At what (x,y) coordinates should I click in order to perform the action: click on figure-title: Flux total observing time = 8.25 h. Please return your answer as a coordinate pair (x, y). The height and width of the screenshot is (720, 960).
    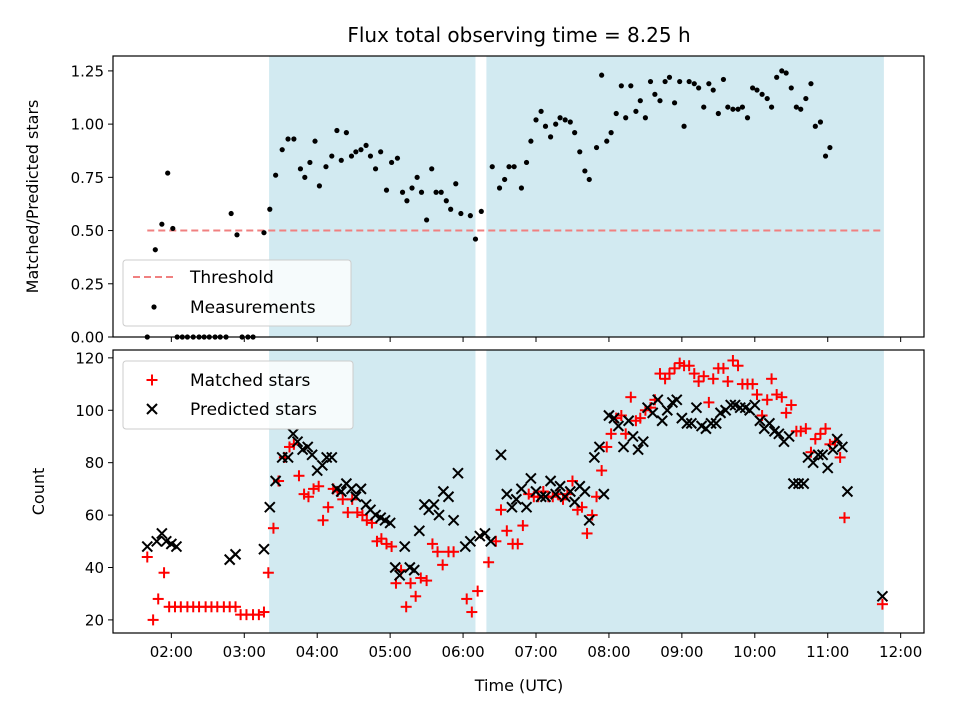
    Looking at the image, I should click on (518, 35).